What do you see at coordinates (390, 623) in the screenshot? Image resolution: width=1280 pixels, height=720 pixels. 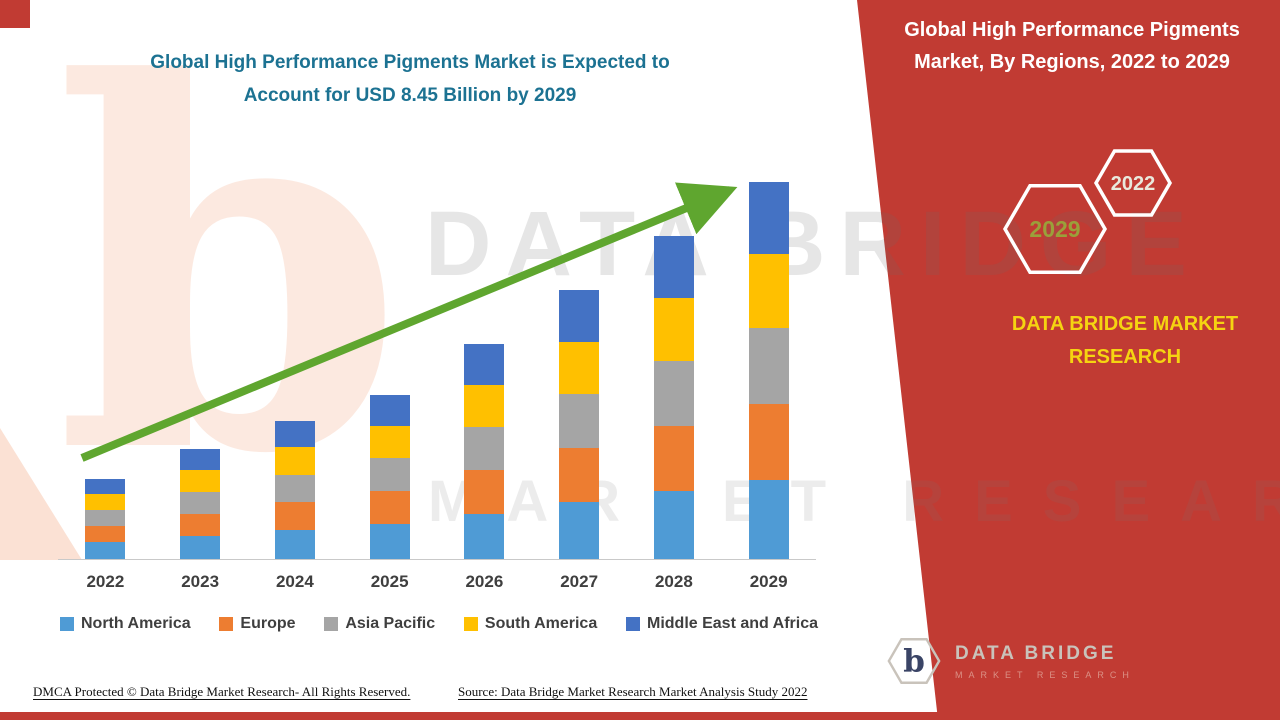 I see `legend-label: Asia Pacific` at bounding box center [390, 623].